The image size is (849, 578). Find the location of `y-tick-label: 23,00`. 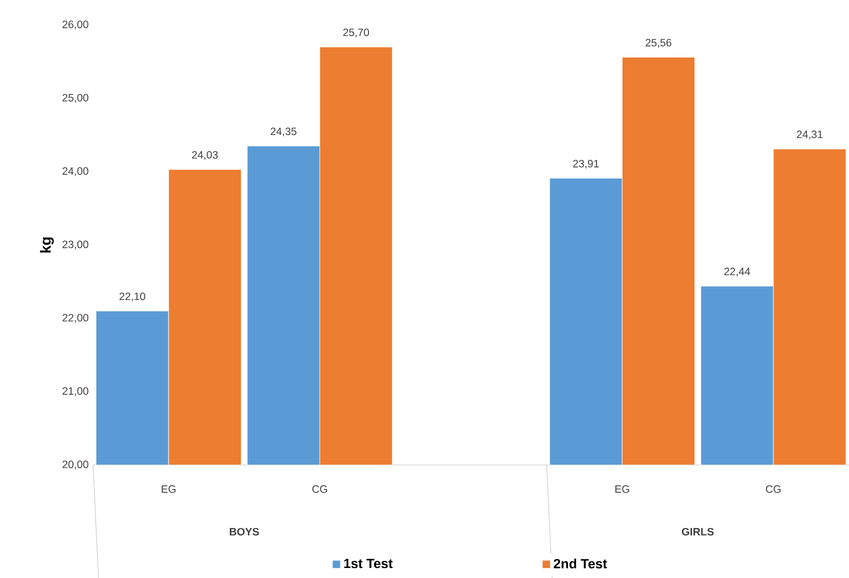

y-tick-label: 23,00 is located at coordinates (75, 245).